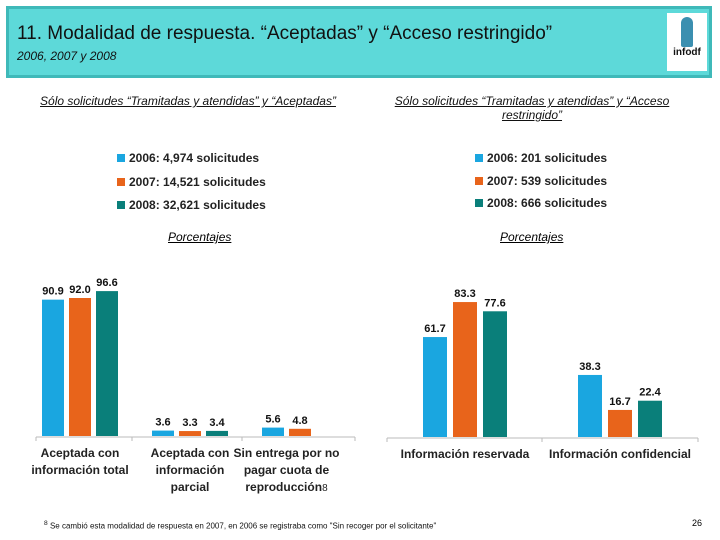  I want to click on page-number: 26, so click(697, 523).